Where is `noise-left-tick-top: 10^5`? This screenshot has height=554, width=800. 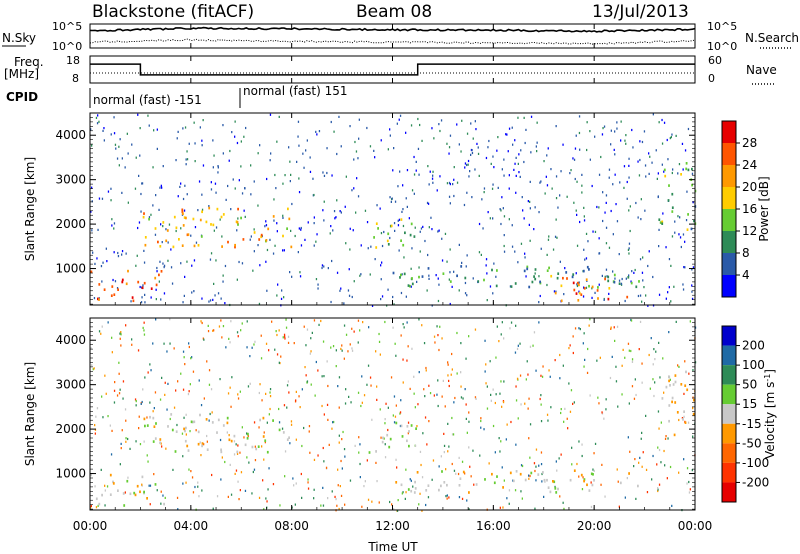 noise-left-tick-top: 10^5 is located at coordinates (67, 26).